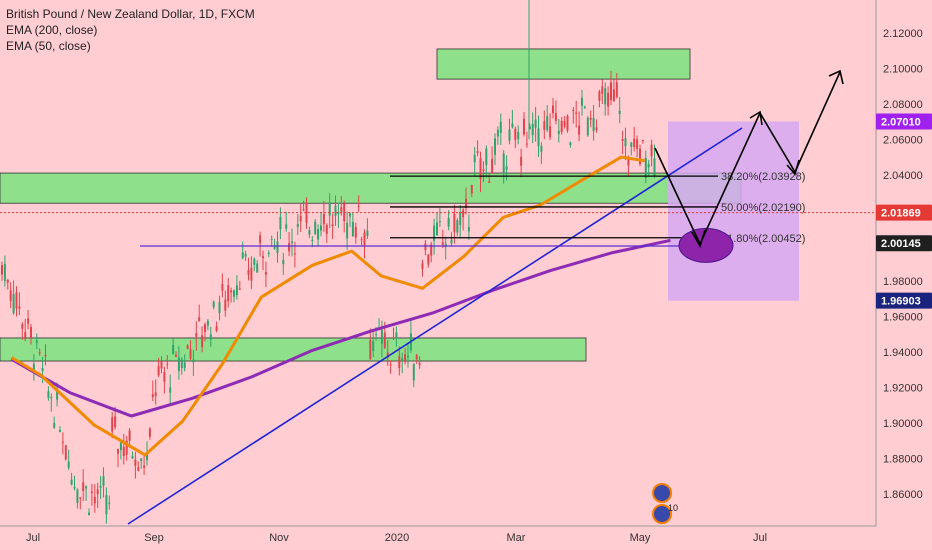  What do you see at coordinates (48, 46) in the screenshot?
I see `indicator-ema50: EMA (50, close)` at bounding box center [48, 46].